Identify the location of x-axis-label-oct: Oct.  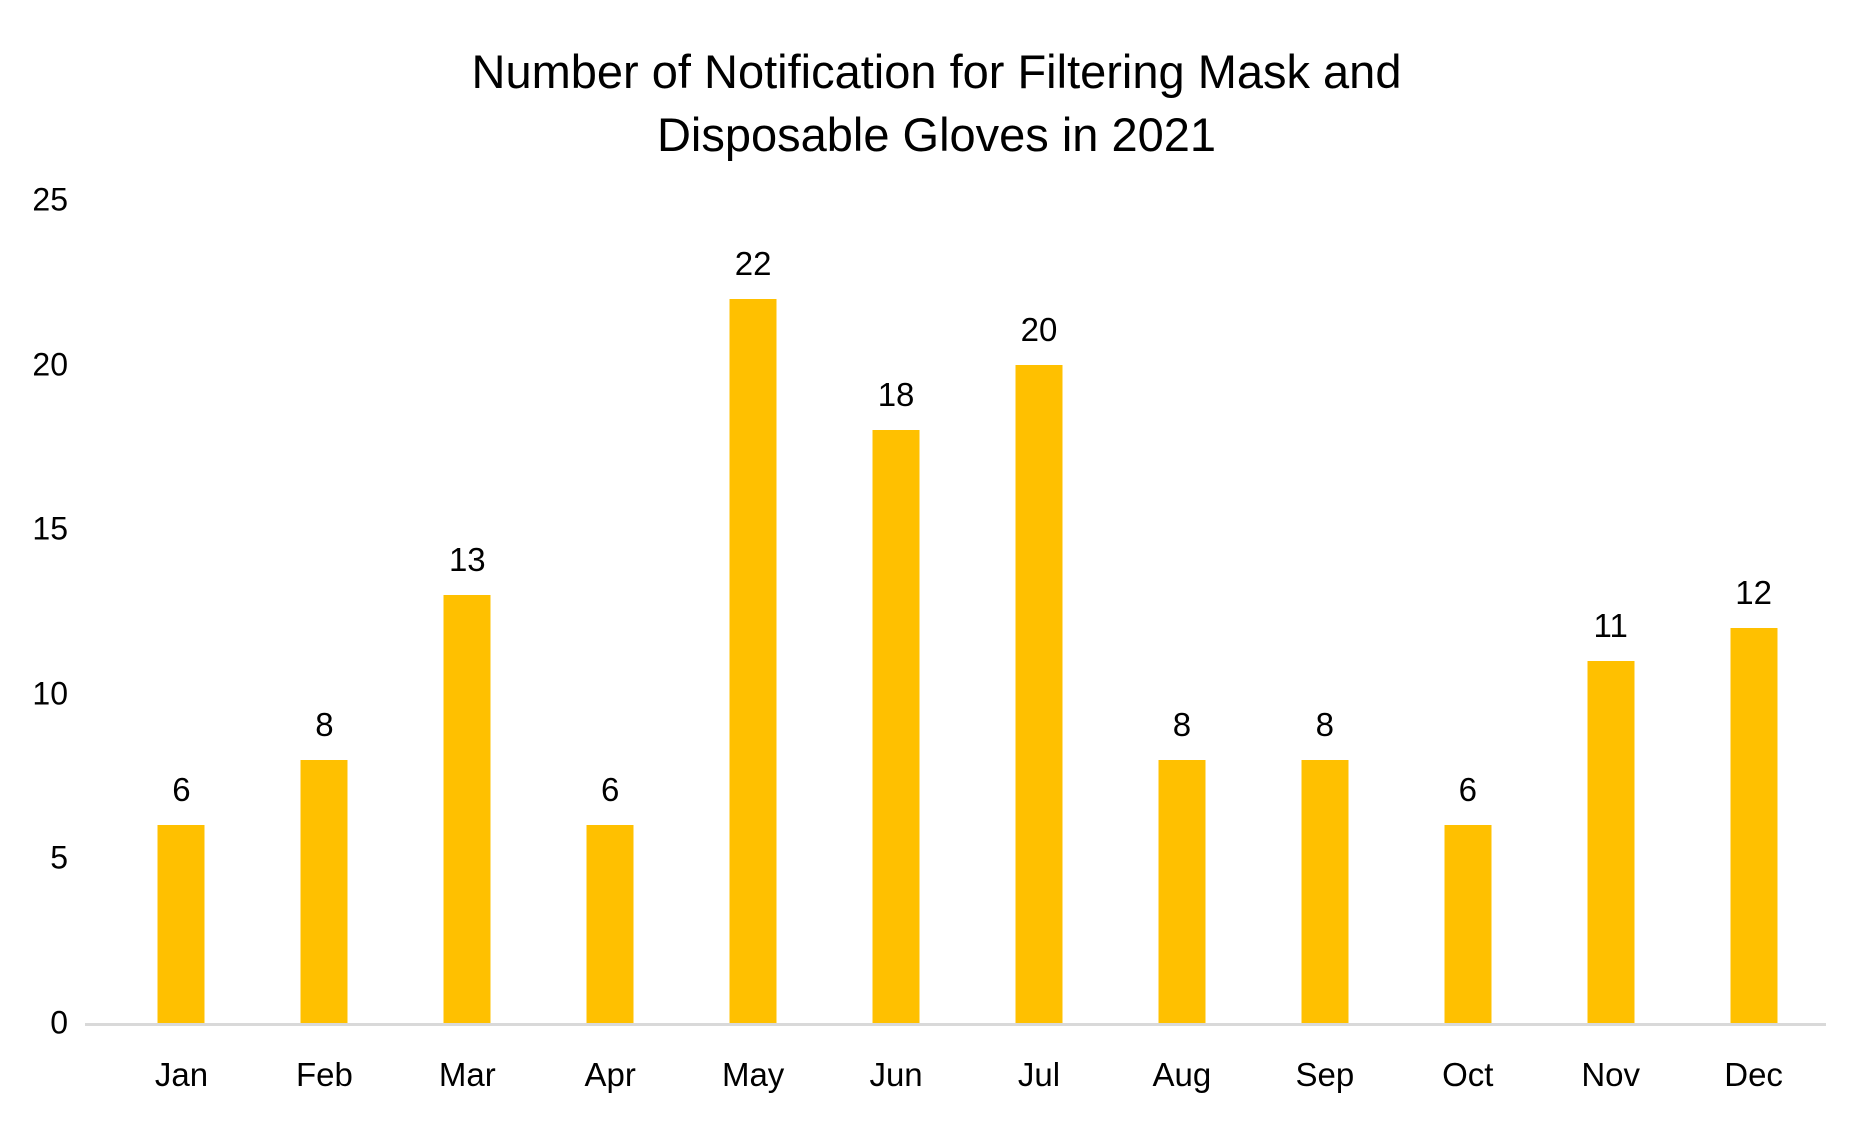
(1468, 1074).